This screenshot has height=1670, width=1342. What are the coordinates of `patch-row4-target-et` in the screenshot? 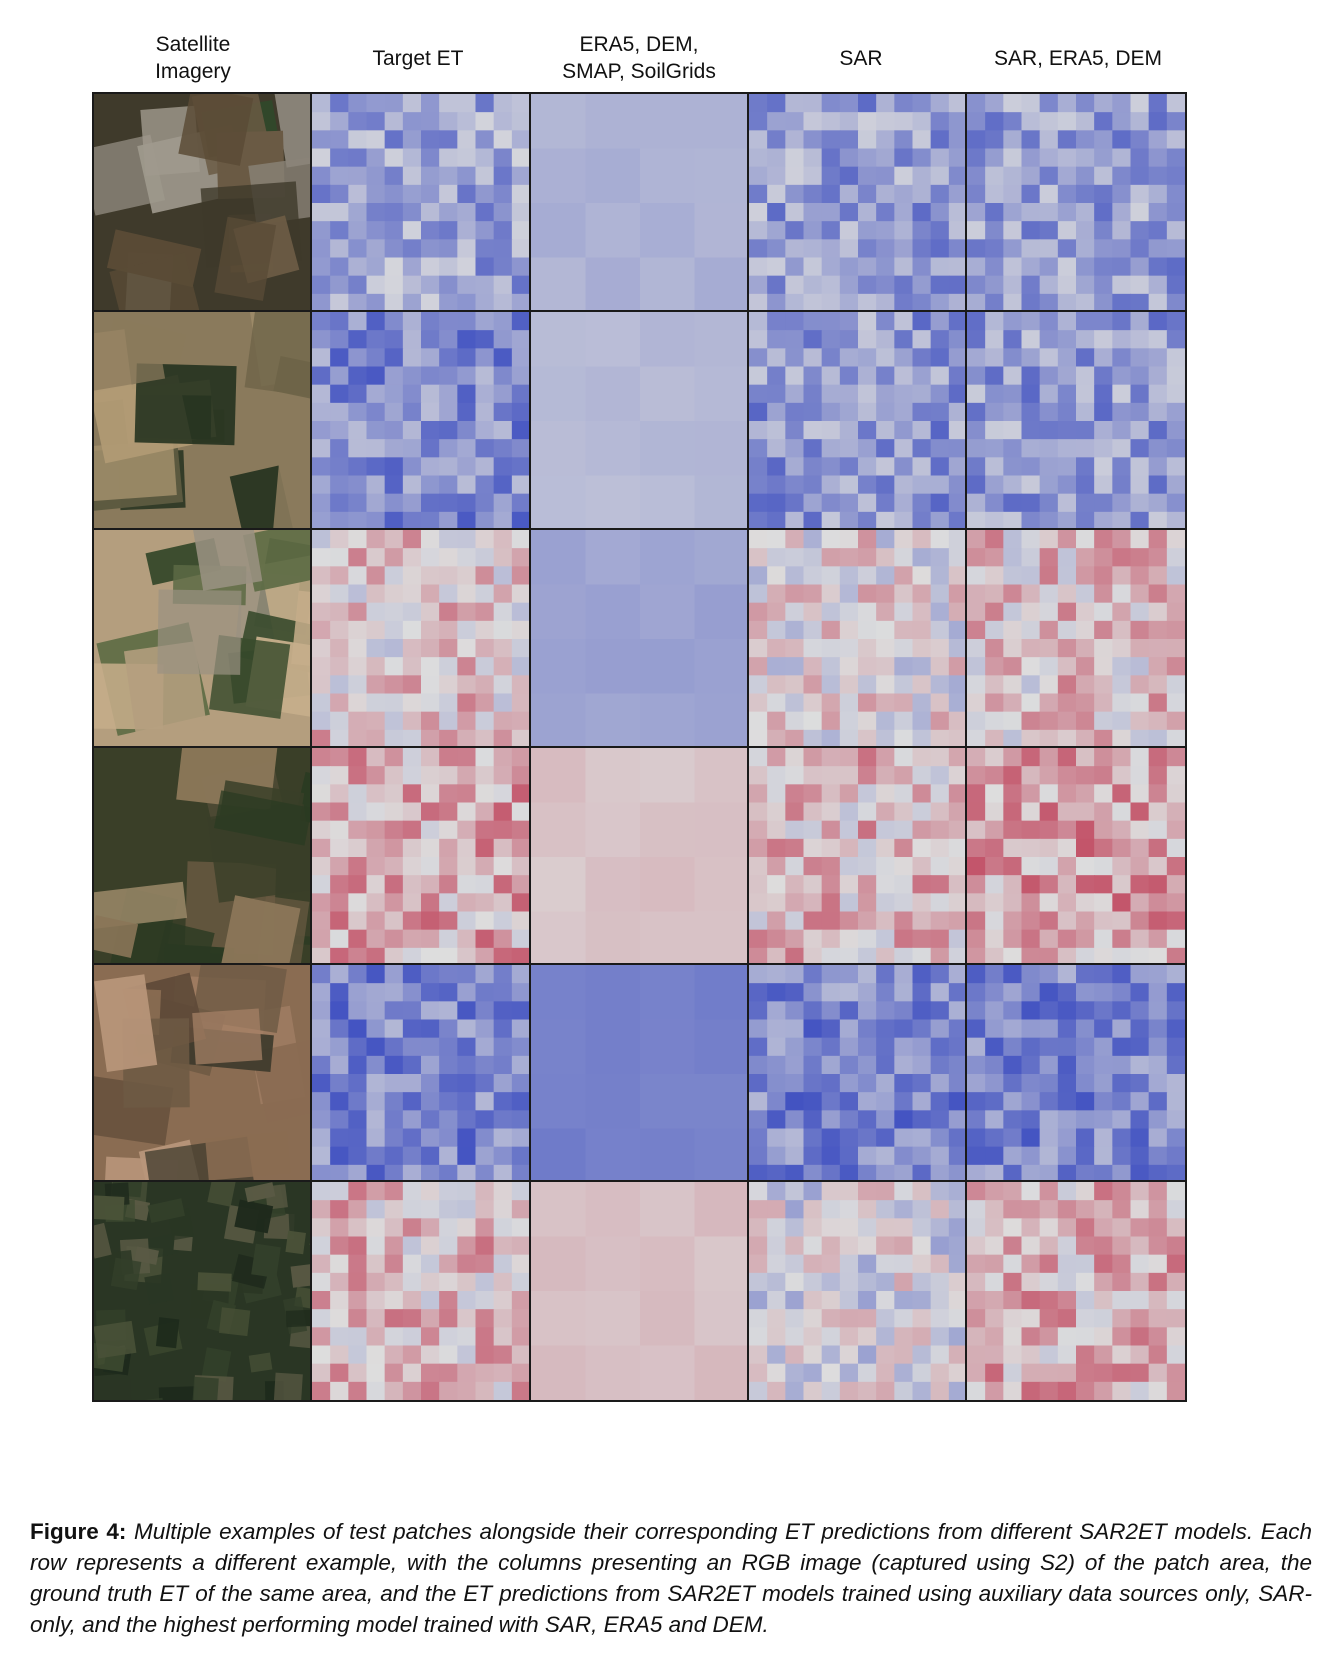 It's located at (421, 857).